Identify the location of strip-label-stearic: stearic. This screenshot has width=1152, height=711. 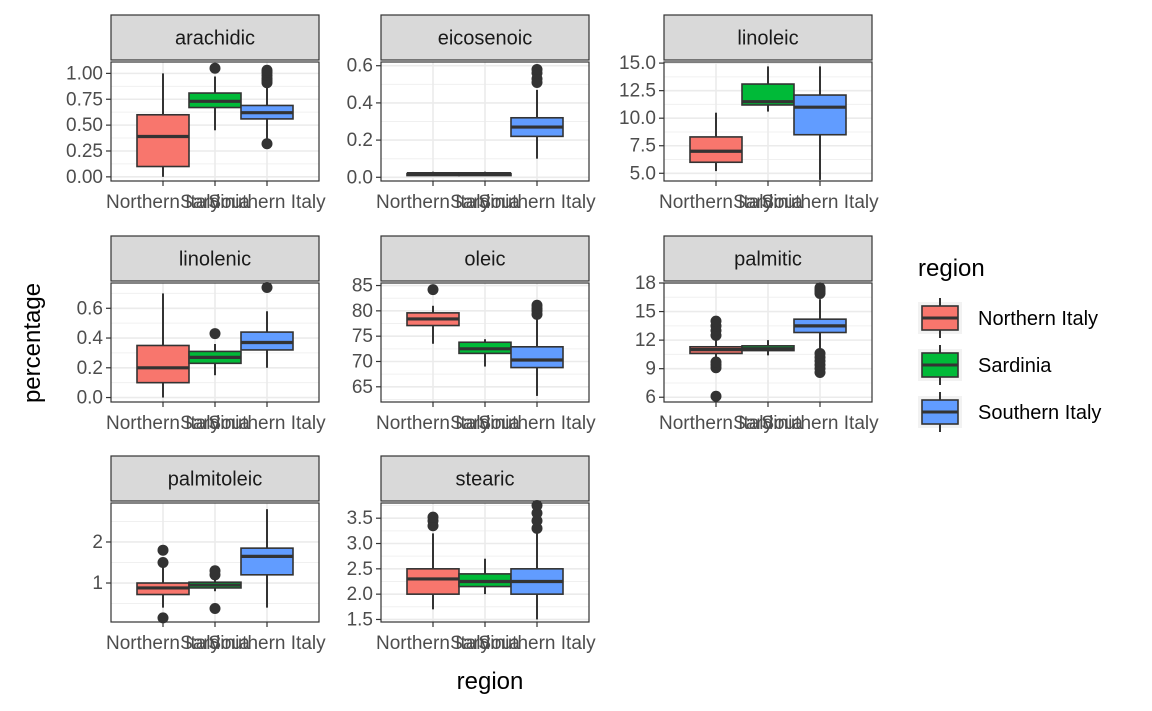
(485, 480).